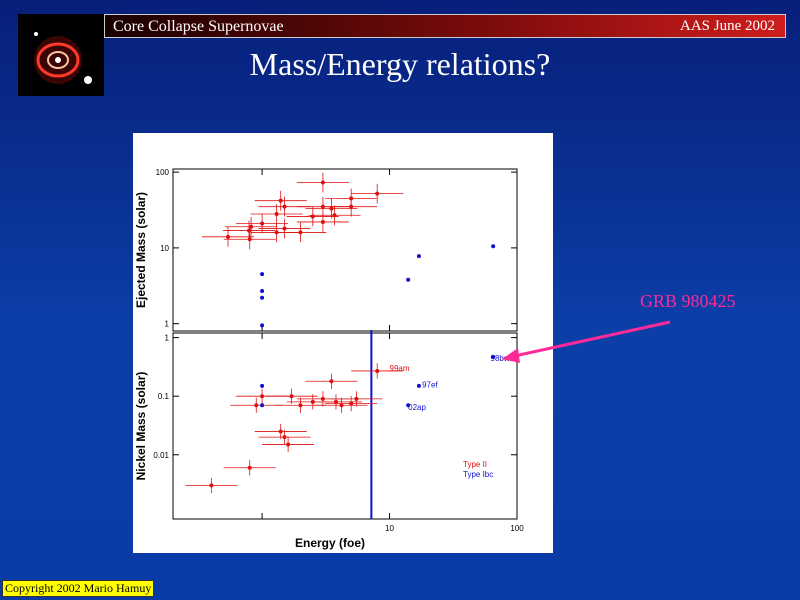  I want to click on header-bar: Core Collapse Supernovae AAS June 2002, so click(445, 26).